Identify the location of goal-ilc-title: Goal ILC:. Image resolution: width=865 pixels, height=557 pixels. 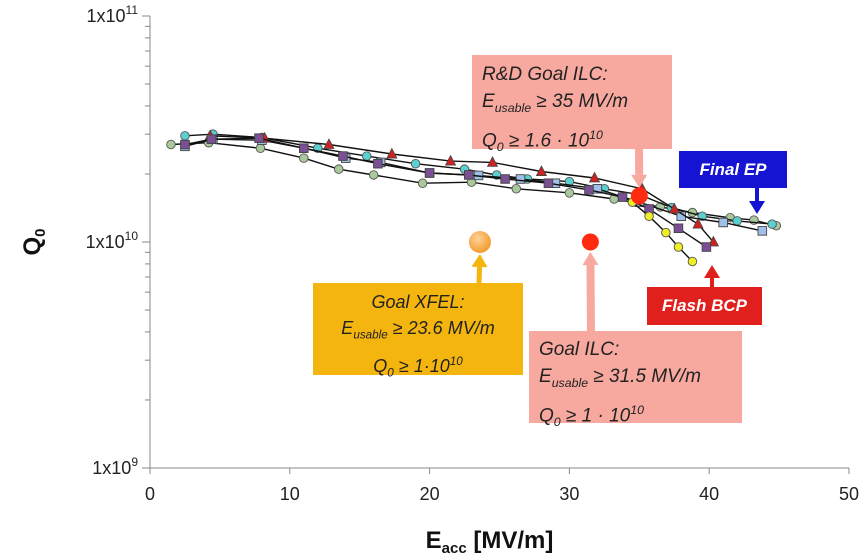
(579, 349).